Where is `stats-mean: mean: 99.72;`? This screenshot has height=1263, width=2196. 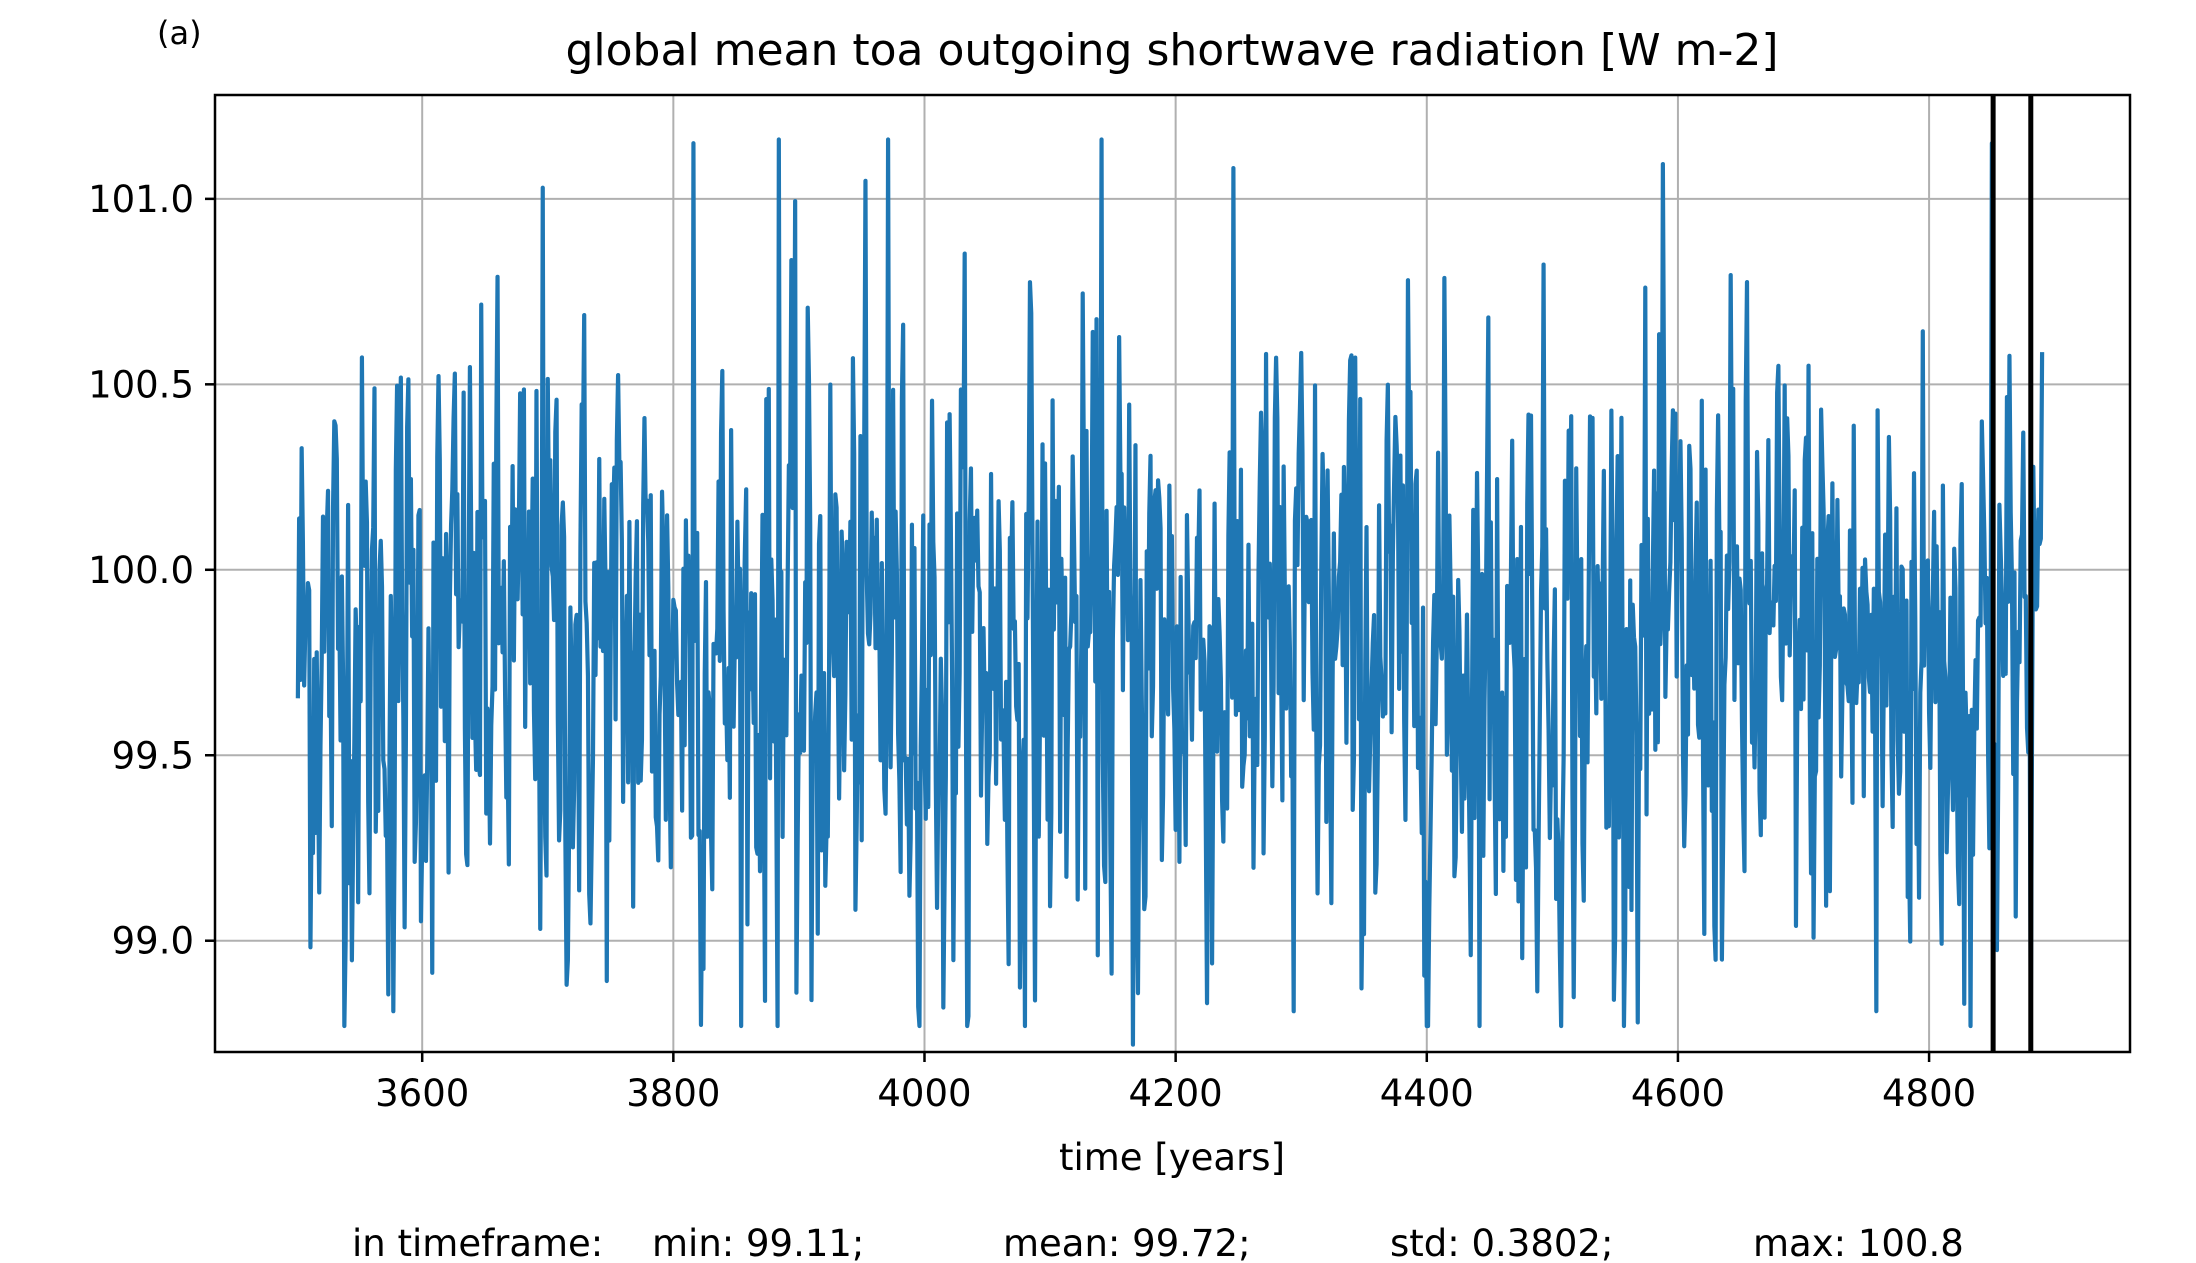 stats-mean: mean: 99.72; is located at coordinates (1127, 1242).